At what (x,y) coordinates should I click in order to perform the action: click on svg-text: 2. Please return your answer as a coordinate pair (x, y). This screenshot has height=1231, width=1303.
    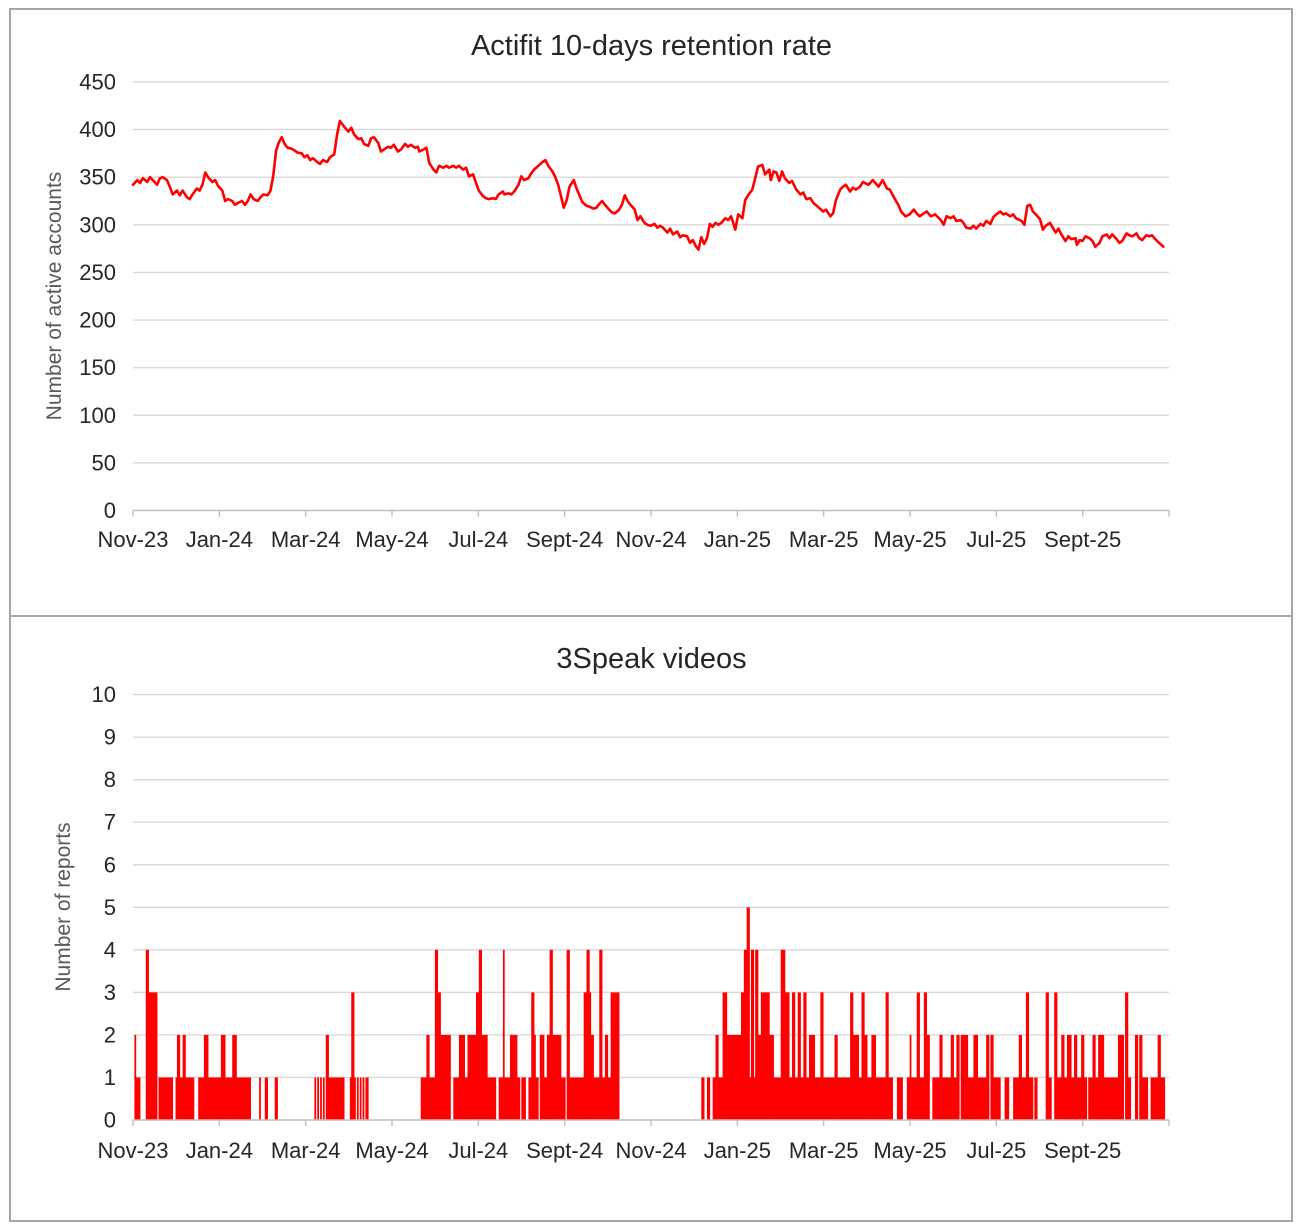
    Looking at the image, I should click on (110, 1034).